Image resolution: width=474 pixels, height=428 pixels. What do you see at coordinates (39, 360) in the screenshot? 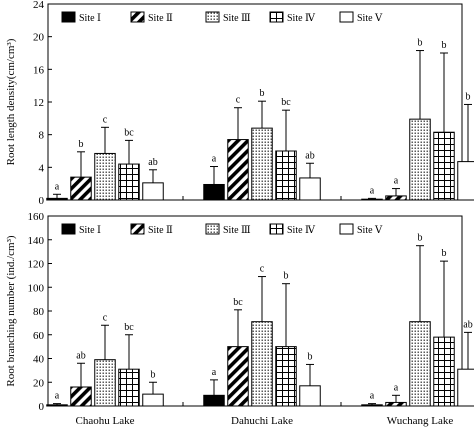
I see `y-tick-label: 40` at bounding box center [39, 360].